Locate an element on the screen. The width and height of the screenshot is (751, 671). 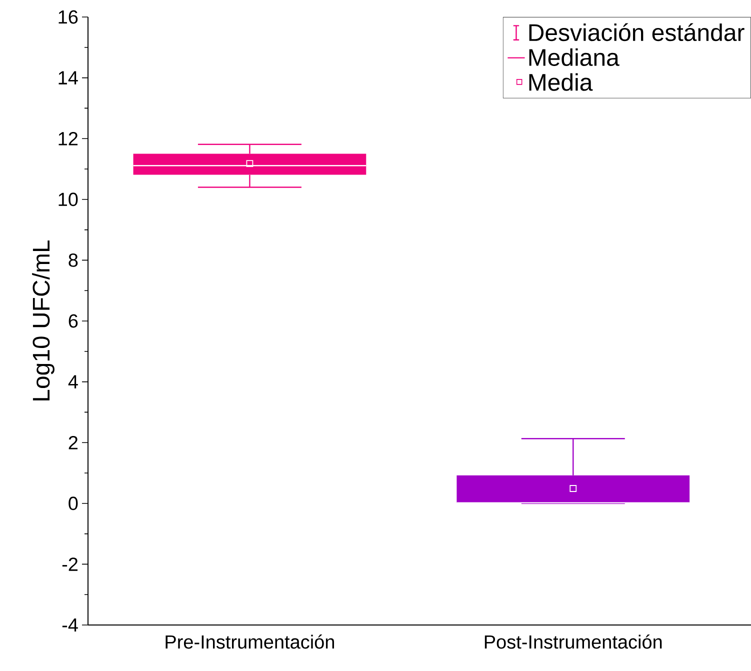
y-tick-label: 6 is located at coordinates (73, 321).